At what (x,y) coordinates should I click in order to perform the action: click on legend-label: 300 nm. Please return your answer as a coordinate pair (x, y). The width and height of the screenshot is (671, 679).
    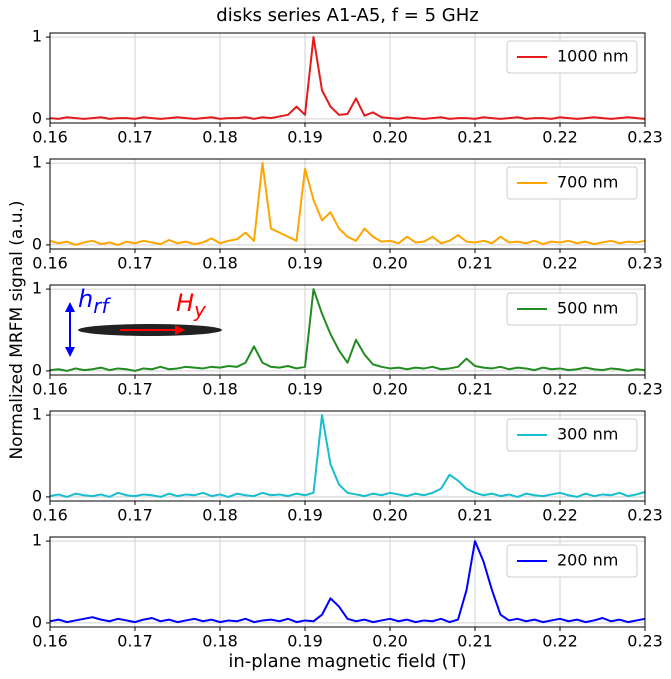
    Looking at the image, I should click on (587, 434).